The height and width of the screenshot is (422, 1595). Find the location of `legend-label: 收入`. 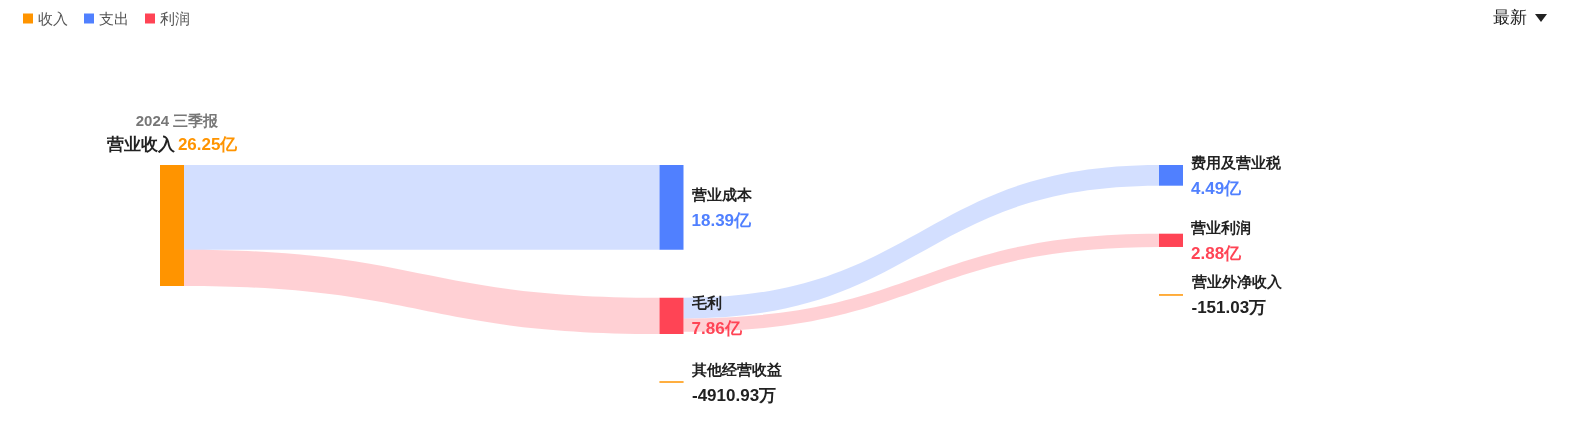

legend-label: 收入 is located at coordinates (53, 18).